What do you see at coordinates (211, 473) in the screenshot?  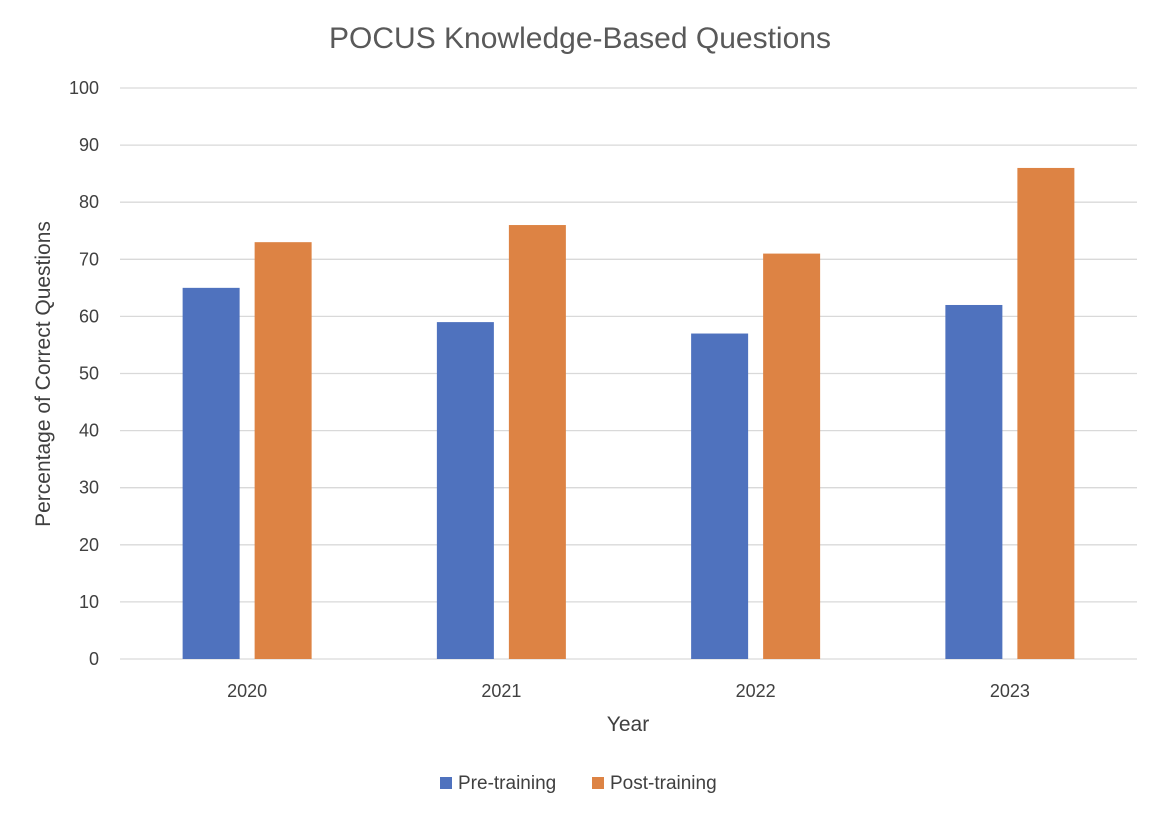 I see `bar-pre-training-2020` at bounding box center [211, 473].